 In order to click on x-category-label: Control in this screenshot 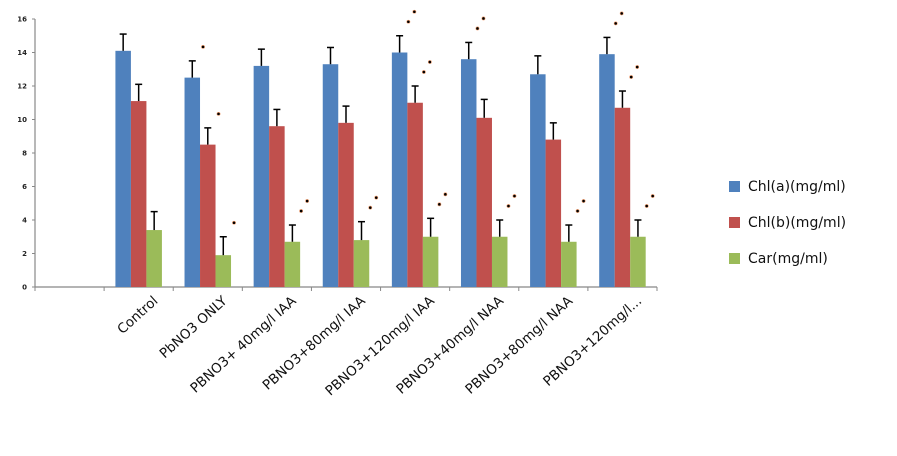, I will do `click(137, 315)`.